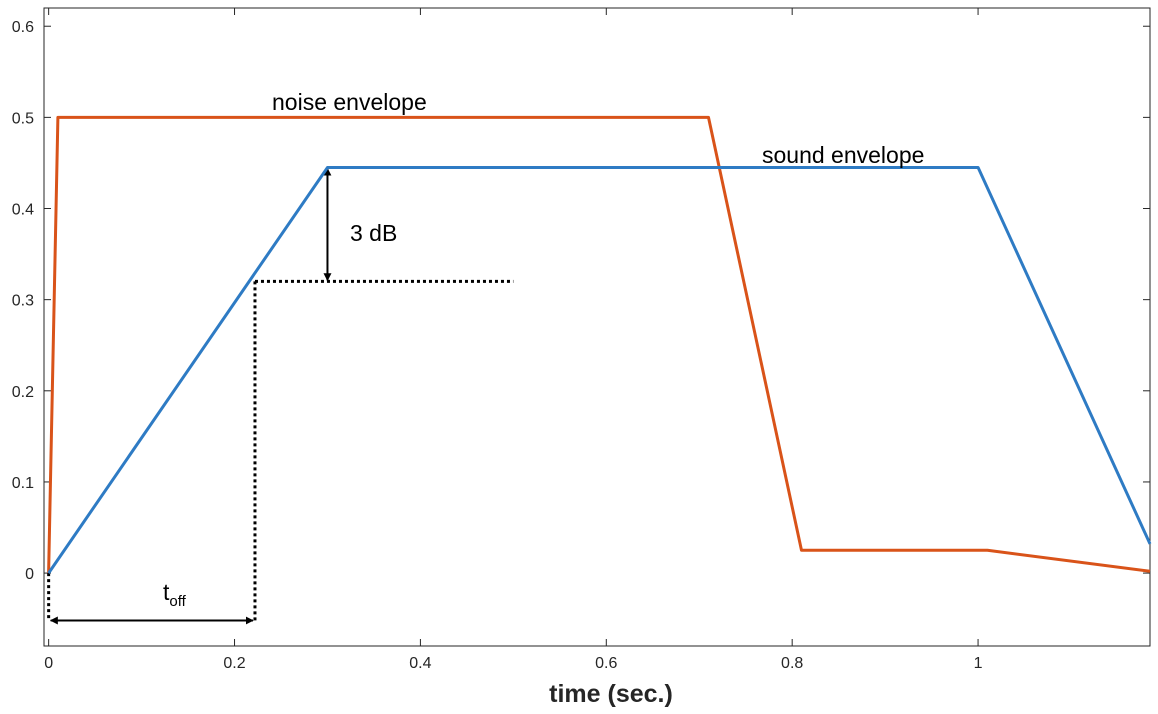 The height and width of the screenshot is (714, 1158). I want to click on y-tick-label: 0.4, so click(23, 210).